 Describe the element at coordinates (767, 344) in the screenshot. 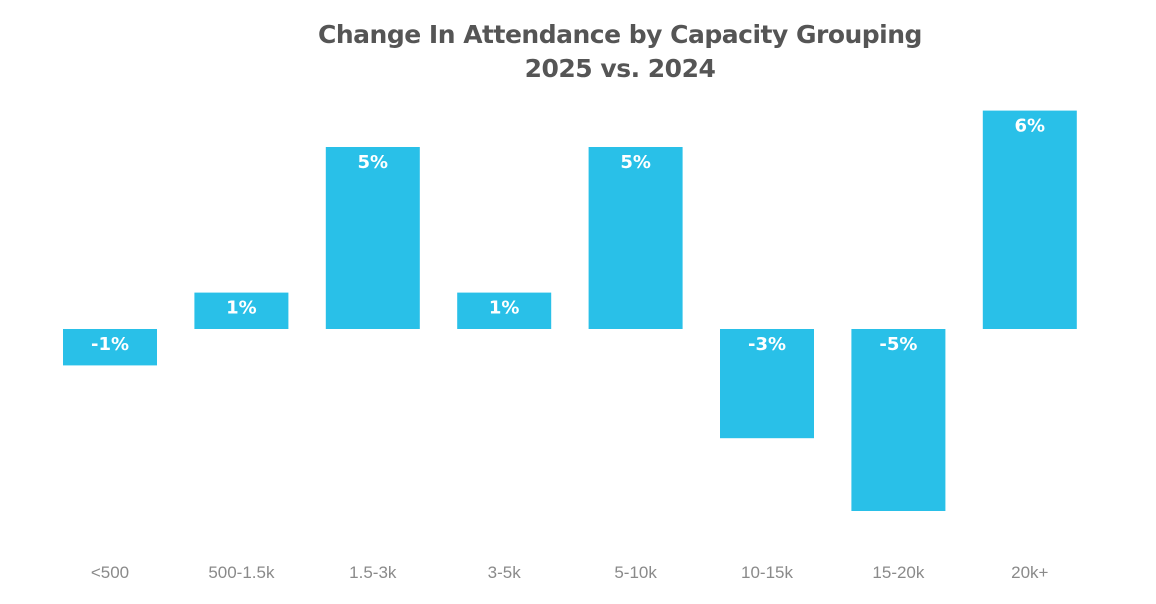

I see `data-label: -3%` at that location.